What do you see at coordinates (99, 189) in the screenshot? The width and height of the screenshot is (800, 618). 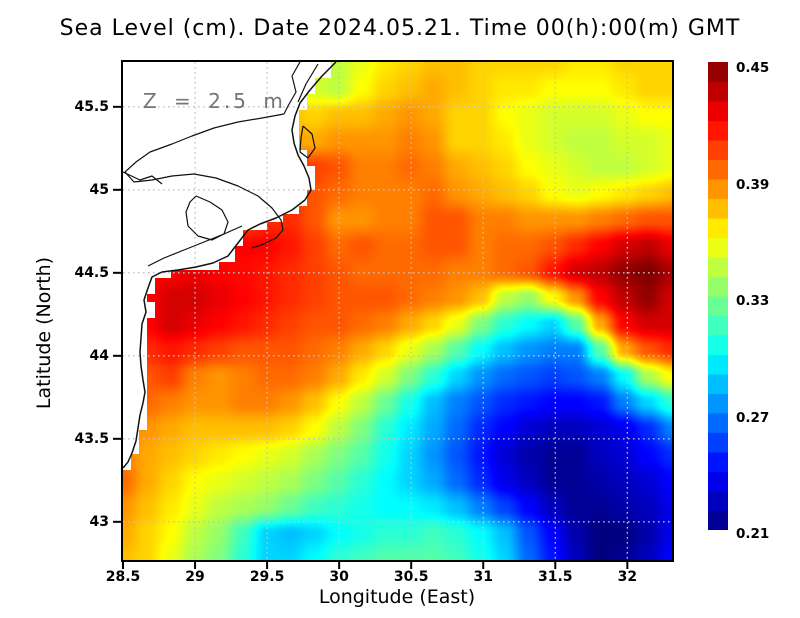 I see `y-tick-label: 45` at bounding box center [99, 189].